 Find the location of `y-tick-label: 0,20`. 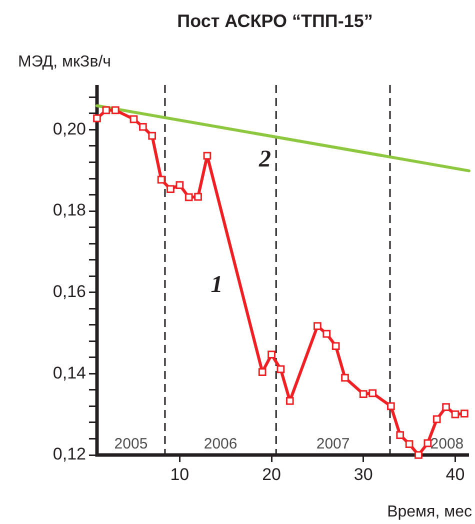

y-tick-label: 0,20 is located at coordinates (69, 128).